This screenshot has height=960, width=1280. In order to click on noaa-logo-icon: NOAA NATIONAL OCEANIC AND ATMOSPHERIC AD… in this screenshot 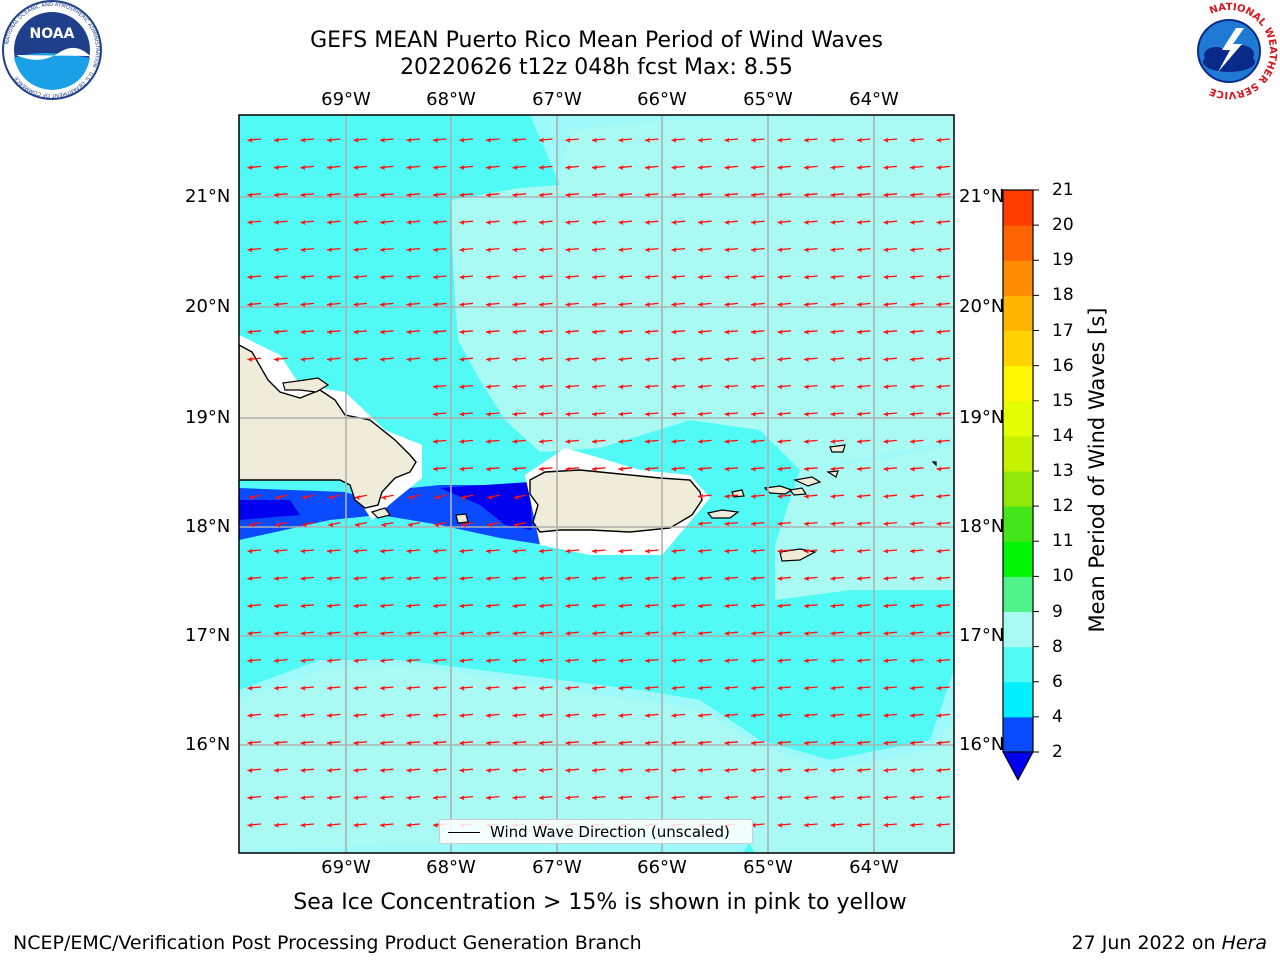, I will do `click(52, 50)`.